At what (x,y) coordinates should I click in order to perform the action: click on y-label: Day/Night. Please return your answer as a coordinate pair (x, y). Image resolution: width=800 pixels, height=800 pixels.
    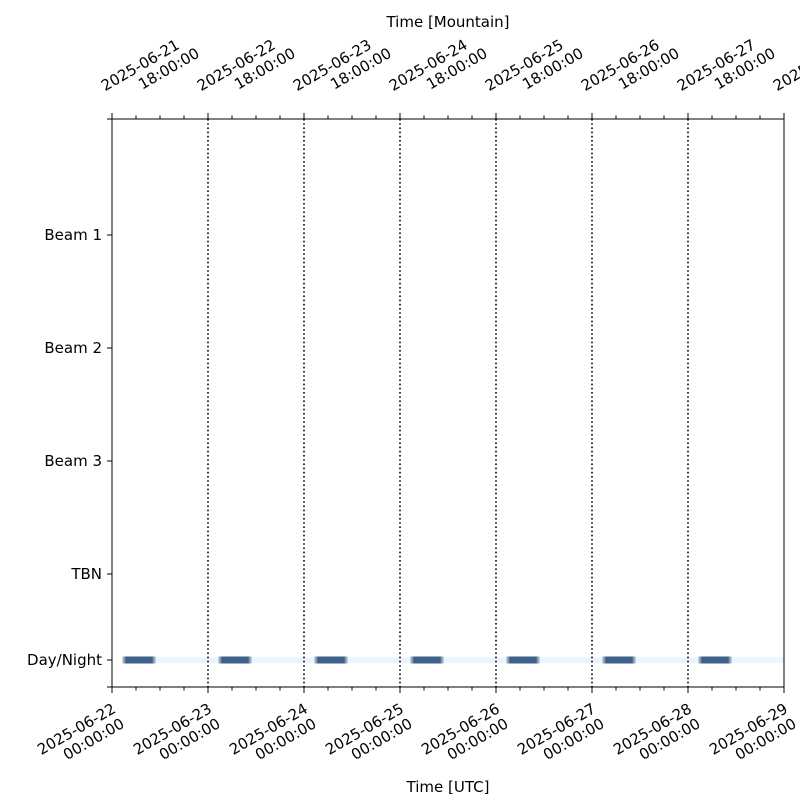
    Looking at the image, I should click on (64, 660).